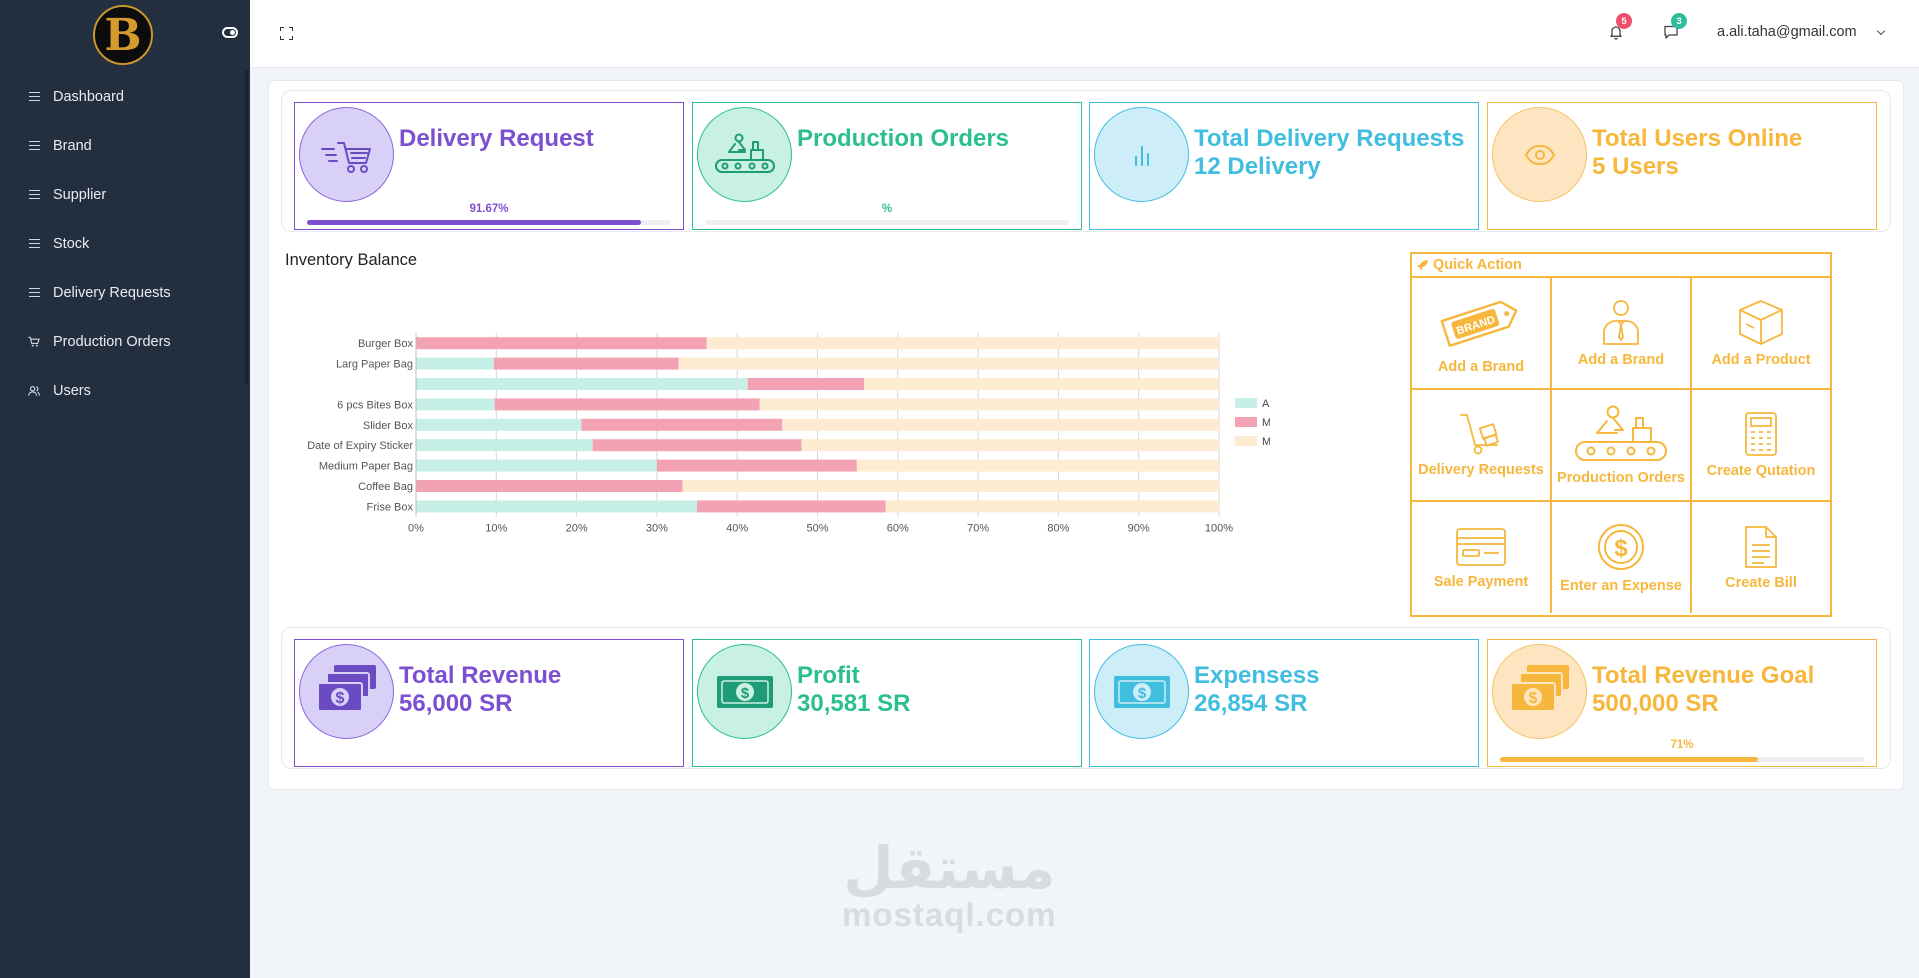 The width and height of the screenshot is (1919, 978). I want to click on stat-delivery-request: Delivery Request 91.67%, so click(489, 166).